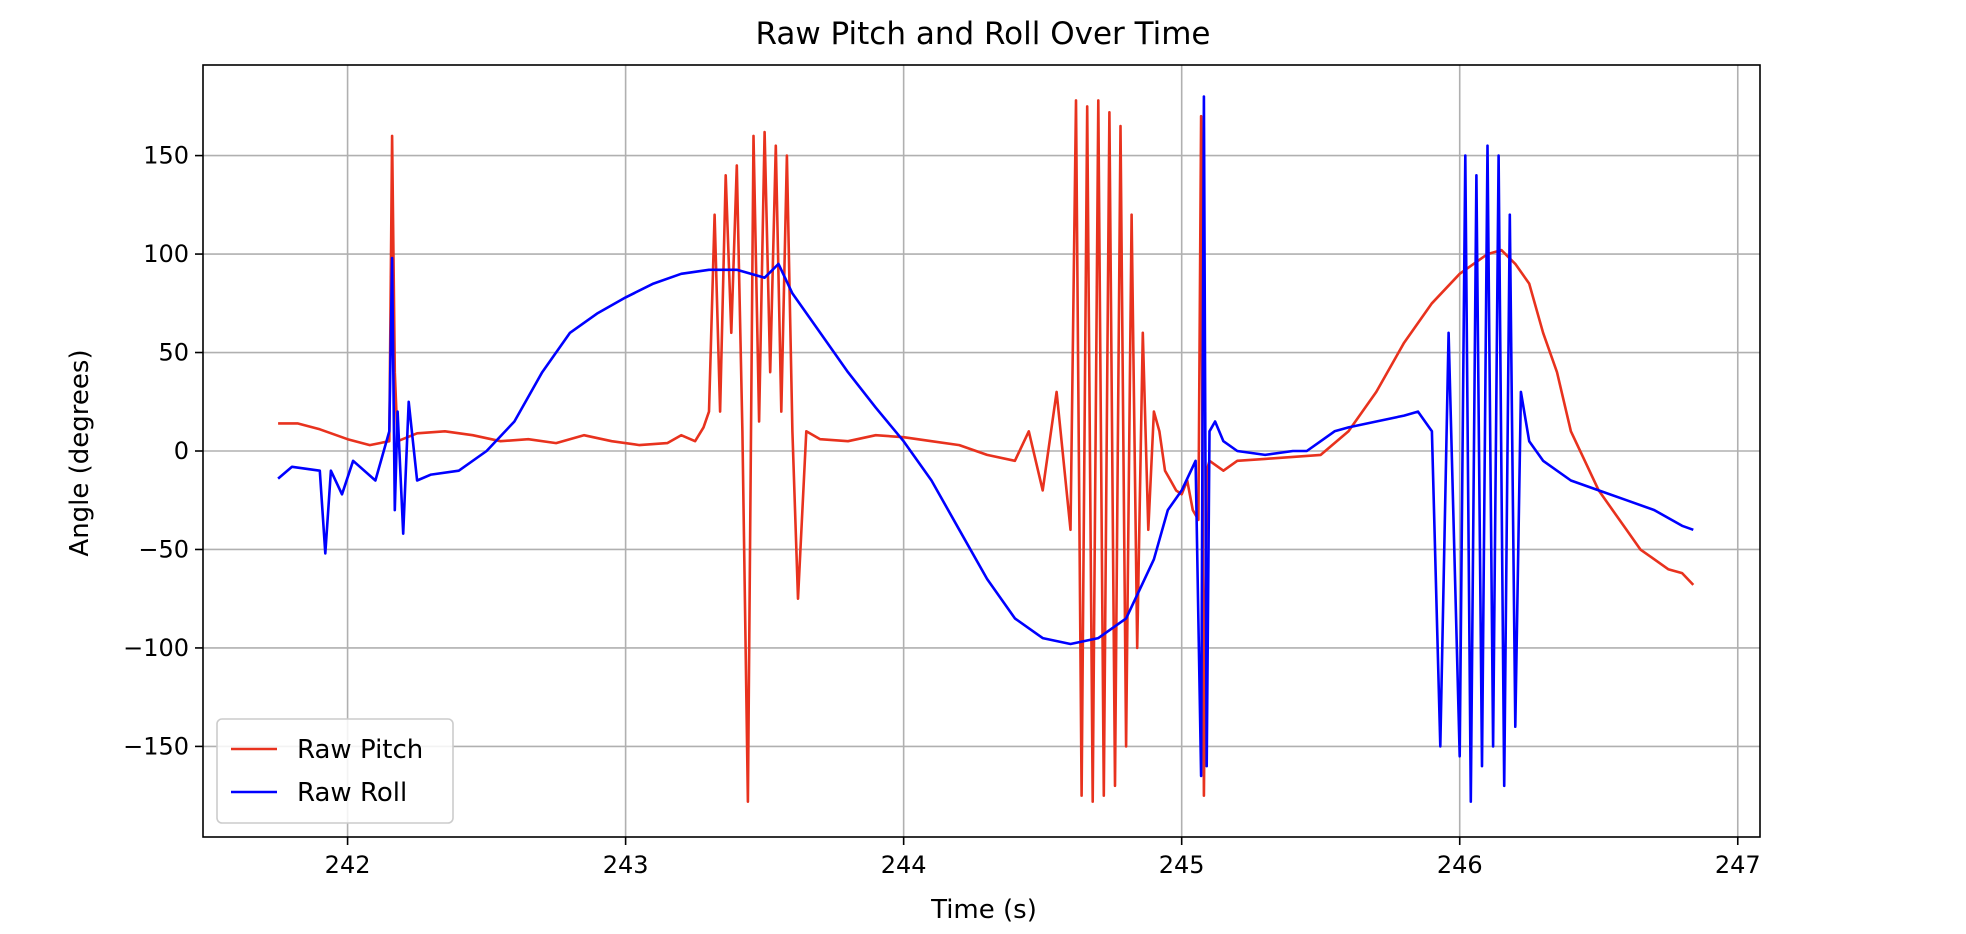 This screenshot has height=934, width=1966. Describe the element at coordinates (173, 353) in the screenshot. I see `y-tick-label: 50` at that location.